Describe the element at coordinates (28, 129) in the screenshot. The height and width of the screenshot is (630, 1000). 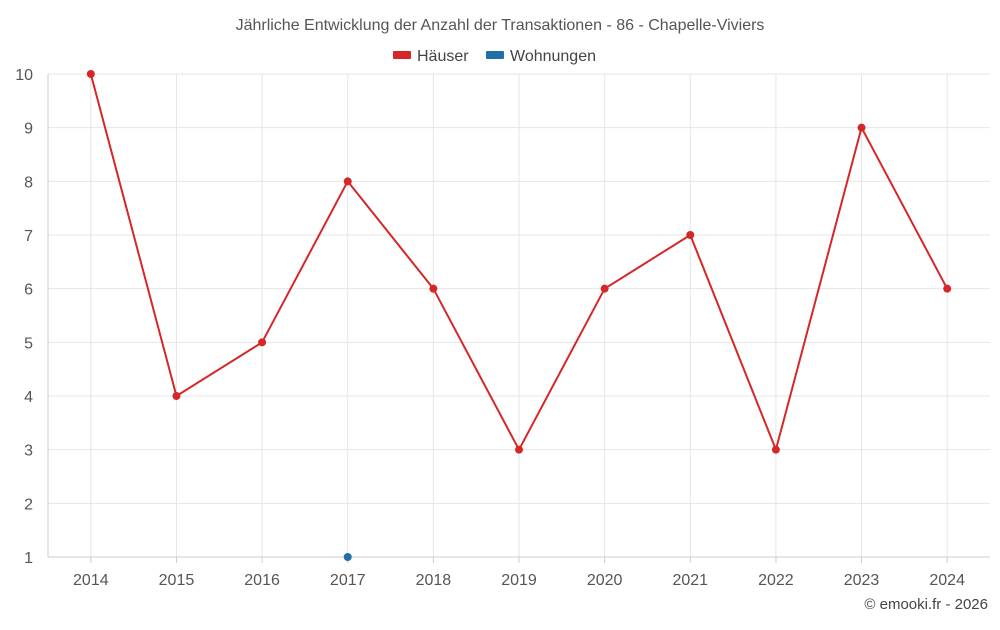
I see `y-tick-label: 9` at that location.